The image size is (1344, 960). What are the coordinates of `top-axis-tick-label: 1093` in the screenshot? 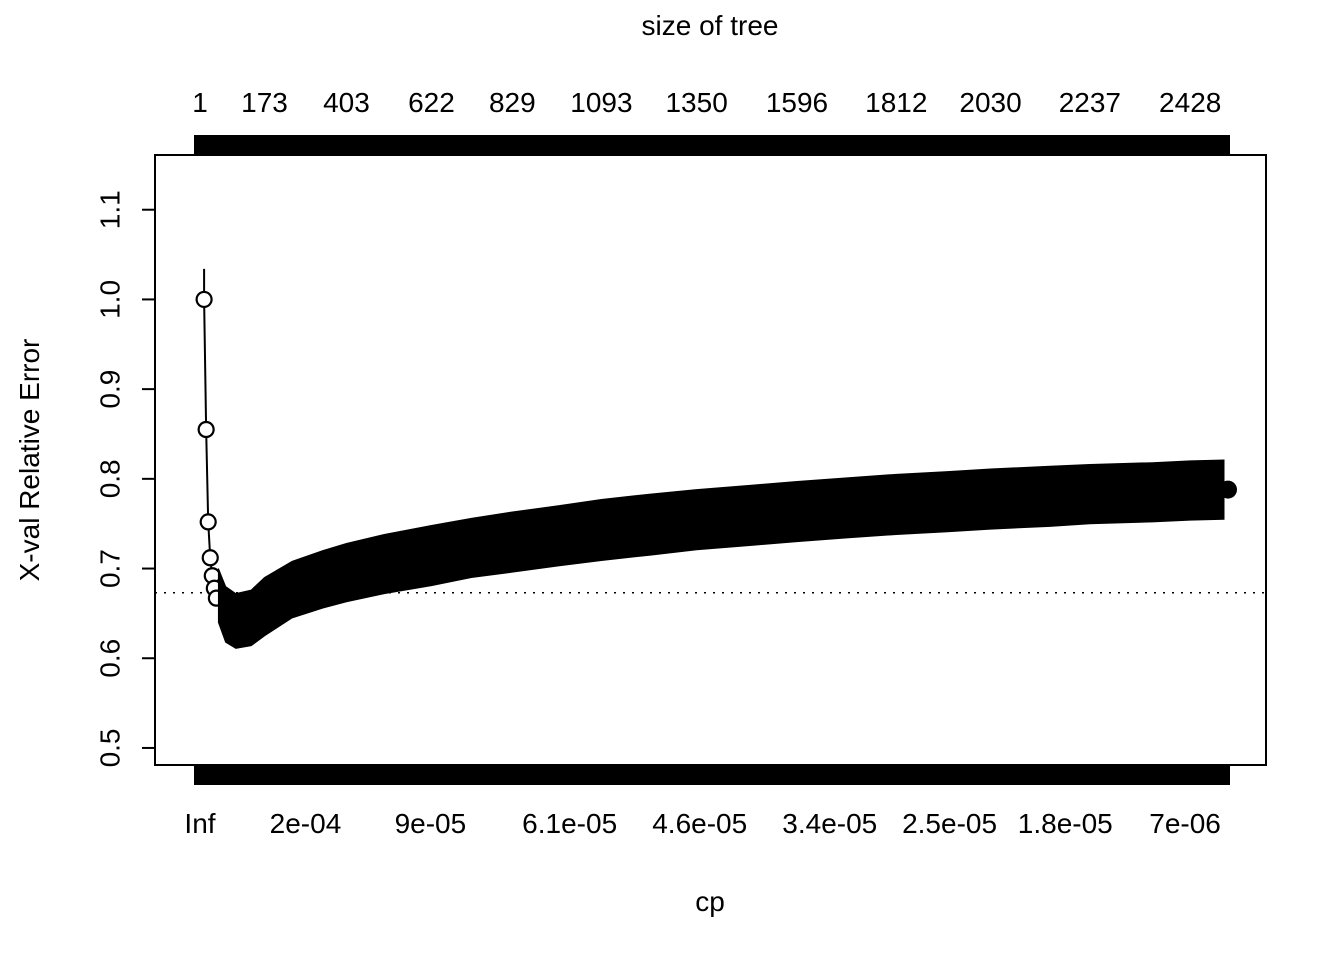 It's located at (601, 102).